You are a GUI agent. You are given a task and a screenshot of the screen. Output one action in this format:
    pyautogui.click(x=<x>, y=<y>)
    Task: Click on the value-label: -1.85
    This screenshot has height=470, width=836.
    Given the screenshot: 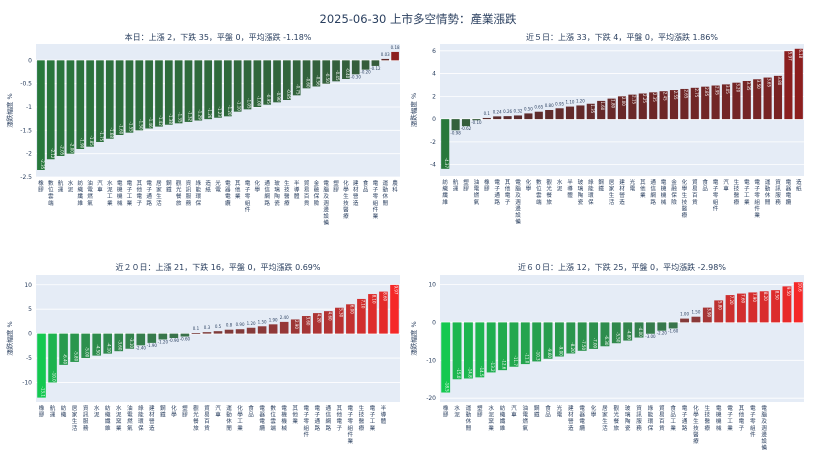 What is the action you would take?
    pyautogui.click(x=91, y=140)
    